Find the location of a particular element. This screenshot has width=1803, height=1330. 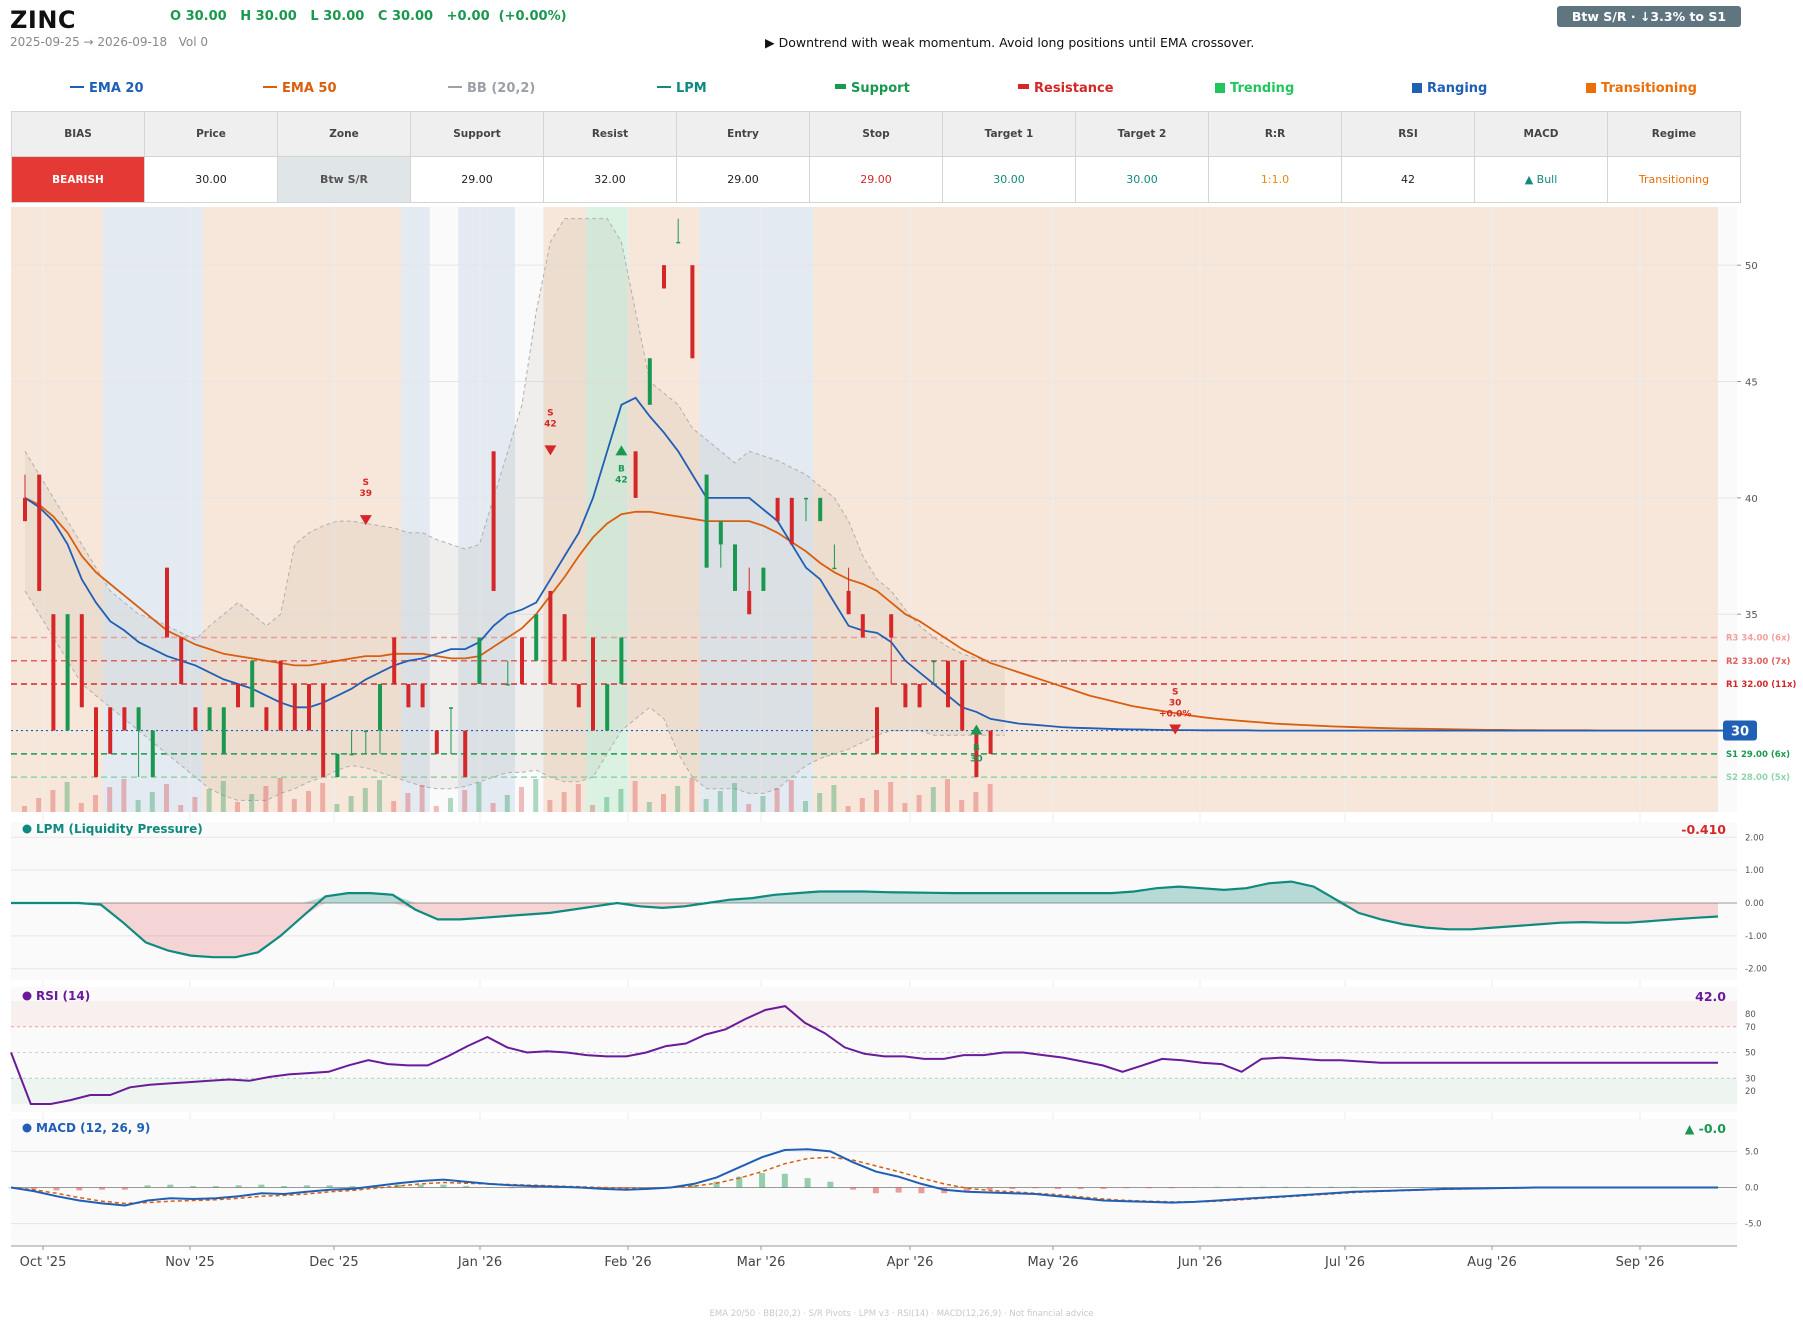

x-tick-label: Mar '26 is located at coordinates (761, 1262).